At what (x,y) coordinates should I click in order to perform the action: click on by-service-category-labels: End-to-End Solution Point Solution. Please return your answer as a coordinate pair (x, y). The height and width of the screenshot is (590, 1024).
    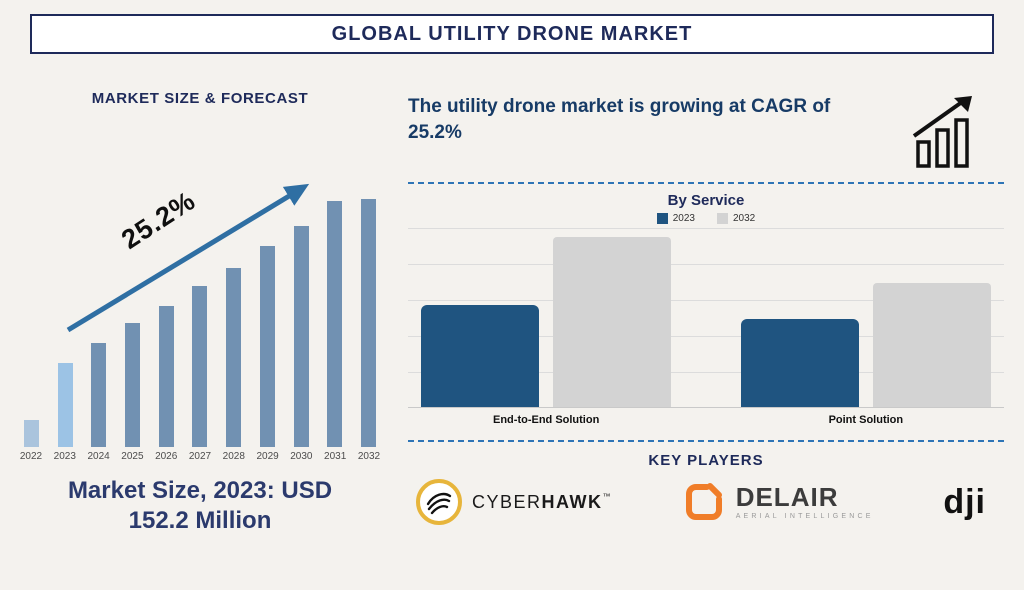
    Looking at the image, I should click on (706, 420).